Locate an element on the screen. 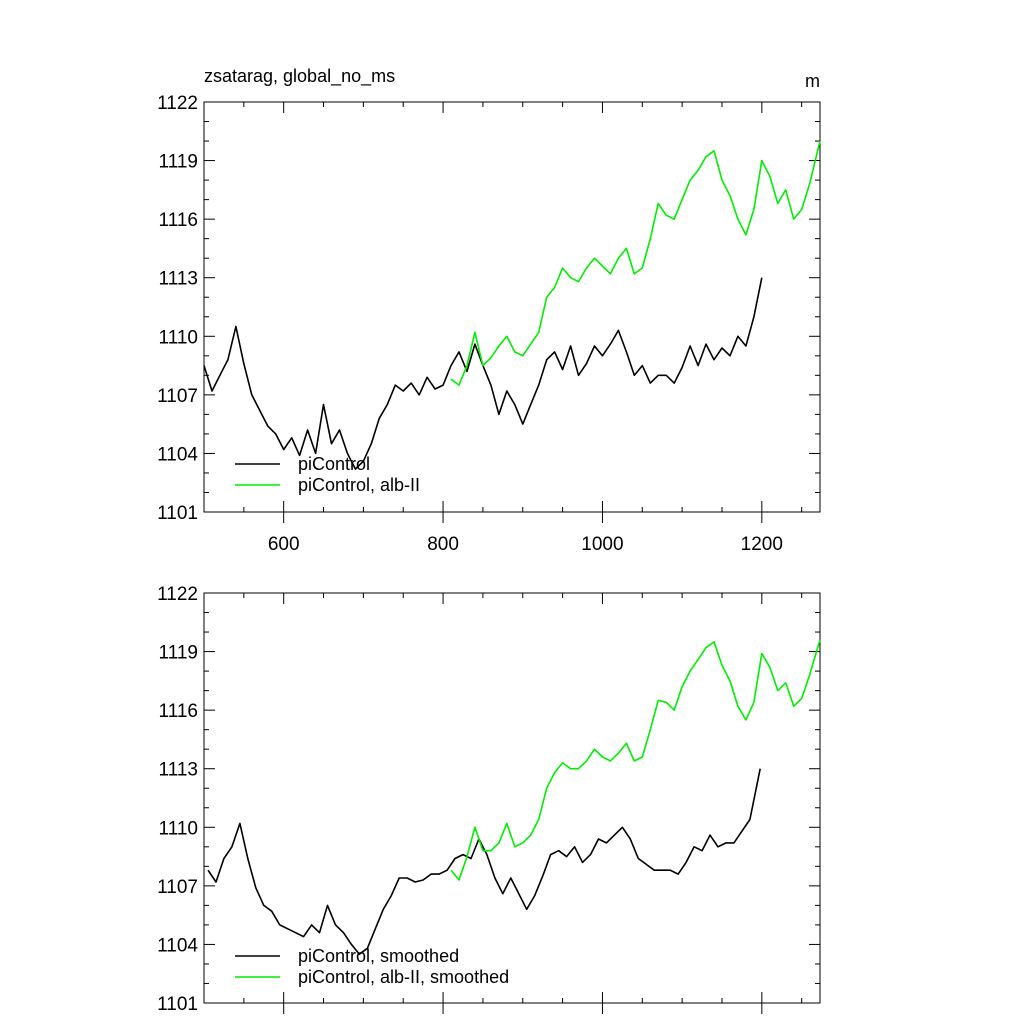  bottom-y-tick-label: 1110 is located at coordinates (178, 828).